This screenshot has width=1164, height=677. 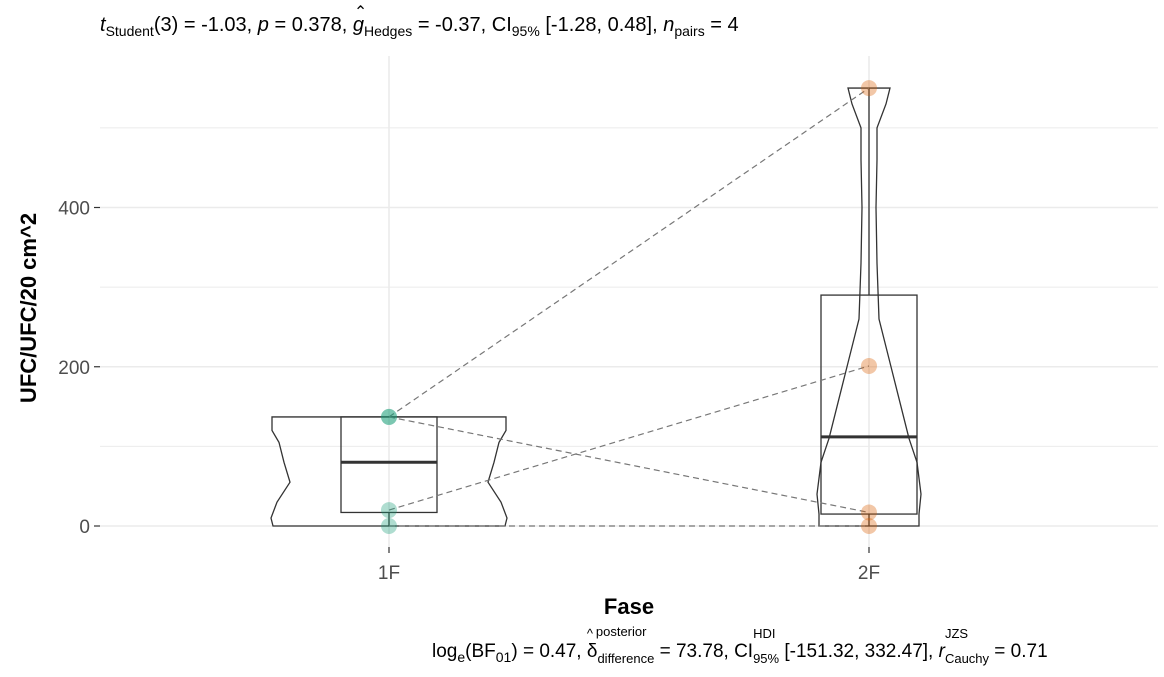 What do you see at coordinates (669, 25) in the screenshot?
I see `n-symbol: n` at bounding box center [669, 25].